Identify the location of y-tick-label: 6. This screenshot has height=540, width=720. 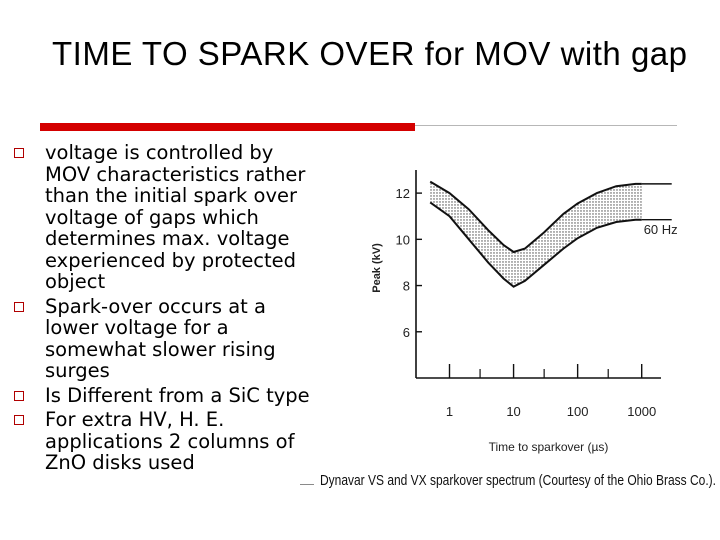
(406, 332).